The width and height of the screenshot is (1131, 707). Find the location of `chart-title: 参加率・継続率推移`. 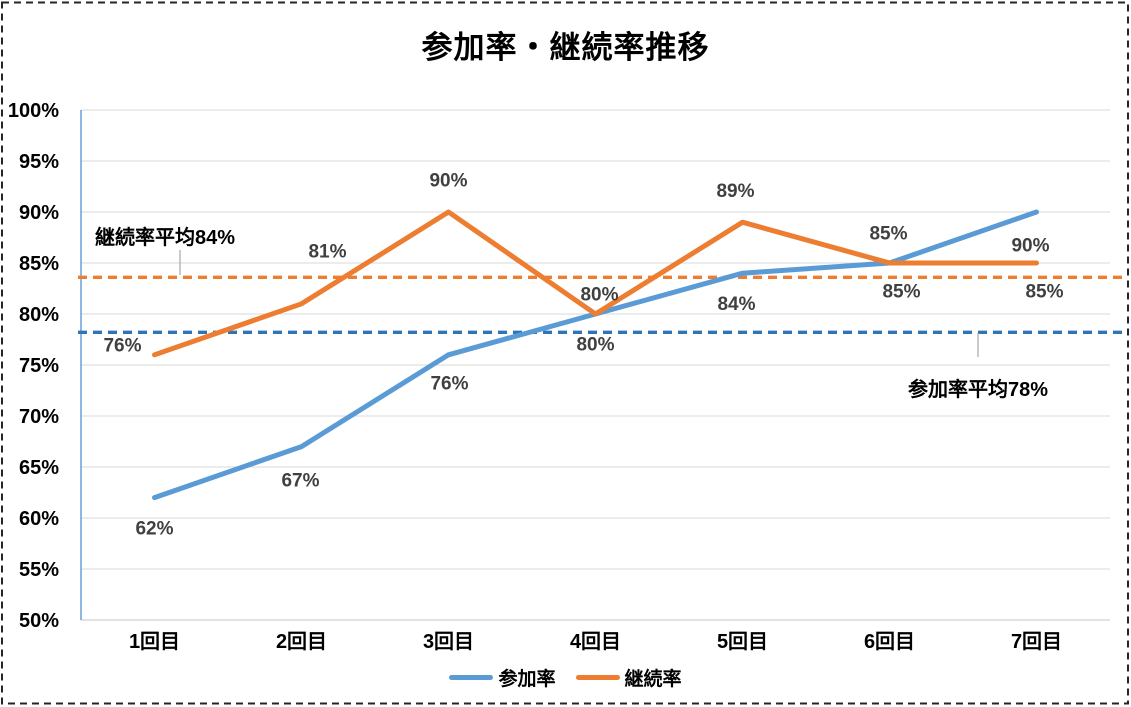

chart-title: 参加率・継続率推移 is located at coordinates (565, 47).